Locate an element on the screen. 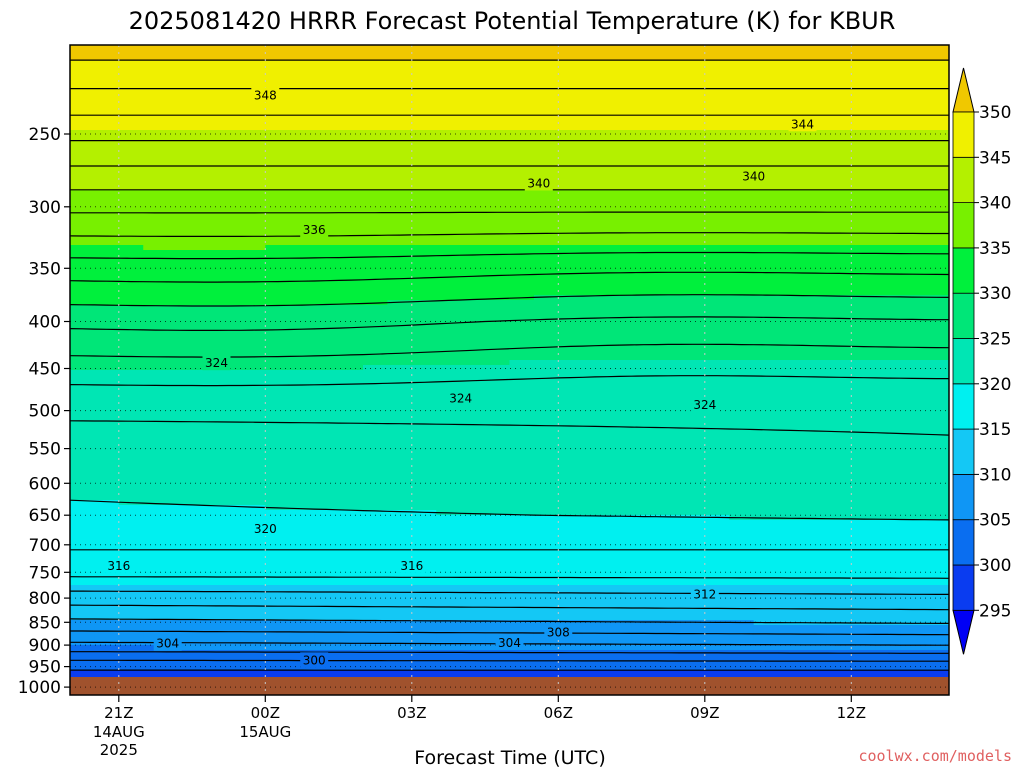 The width and height of the screenshot is (1024, 768). credit-text: coolwx.com/models is located at coordinates (935, 756).